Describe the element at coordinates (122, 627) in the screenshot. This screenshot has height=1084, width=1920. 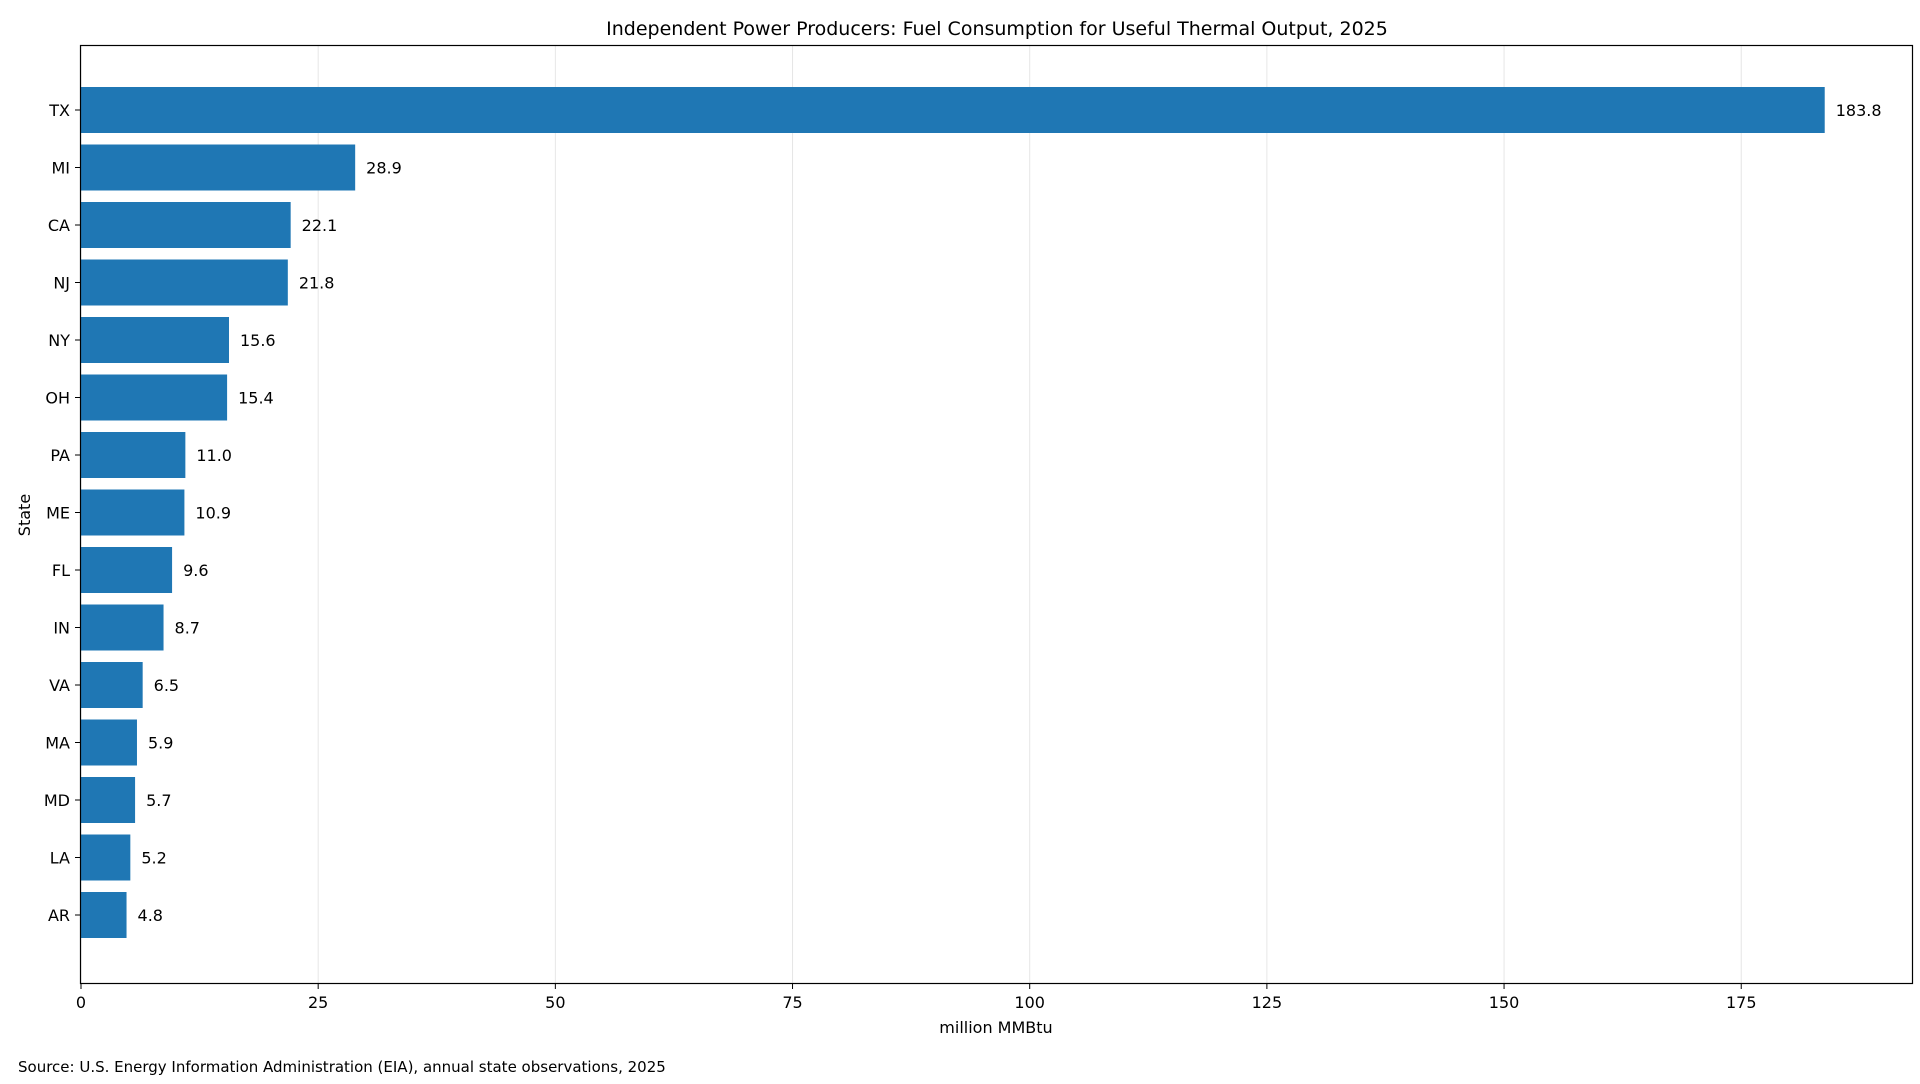
I see `bar-in` at that location.